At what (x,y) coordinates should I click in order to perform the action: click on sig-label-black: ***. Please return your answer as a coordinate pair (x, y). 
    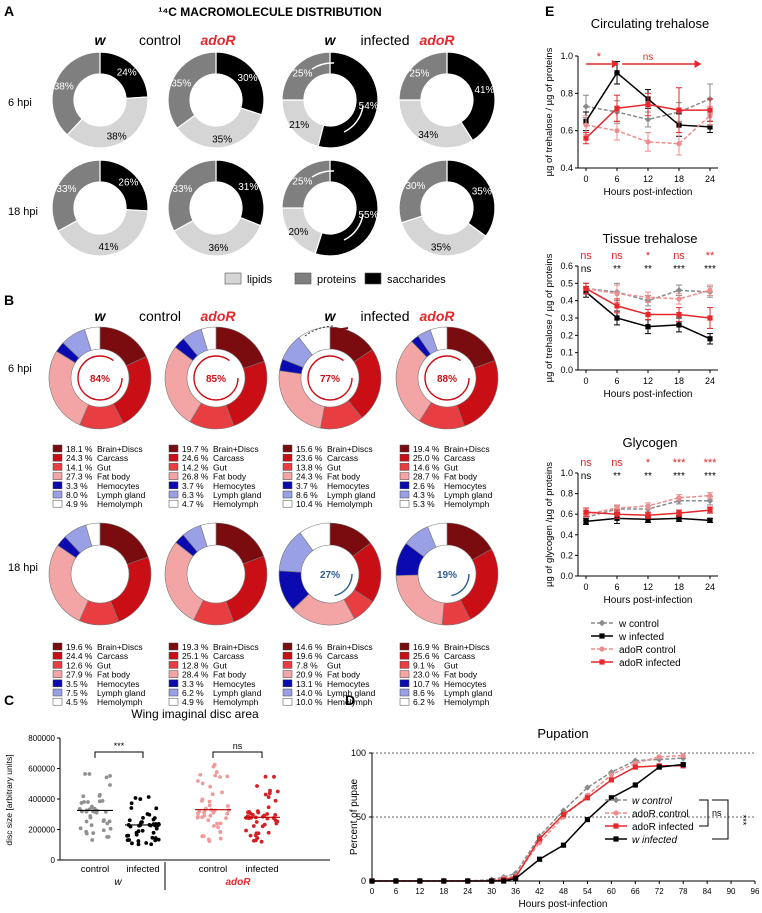
    Looking at the image, I should click on (710, 269).